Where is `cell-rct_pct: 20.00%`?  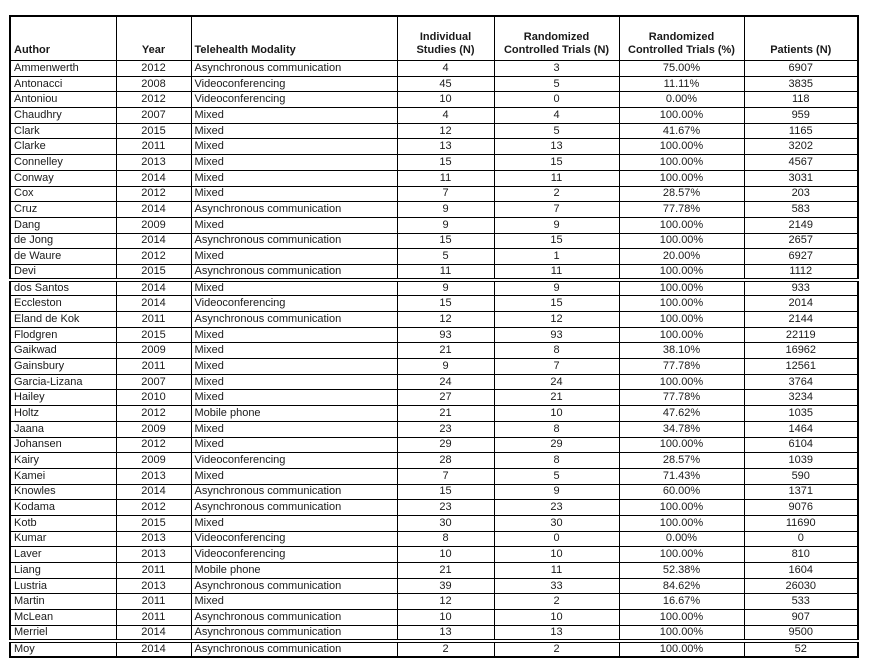
cell-rct_pct: 20.00% is located at coordinates (681, 256).